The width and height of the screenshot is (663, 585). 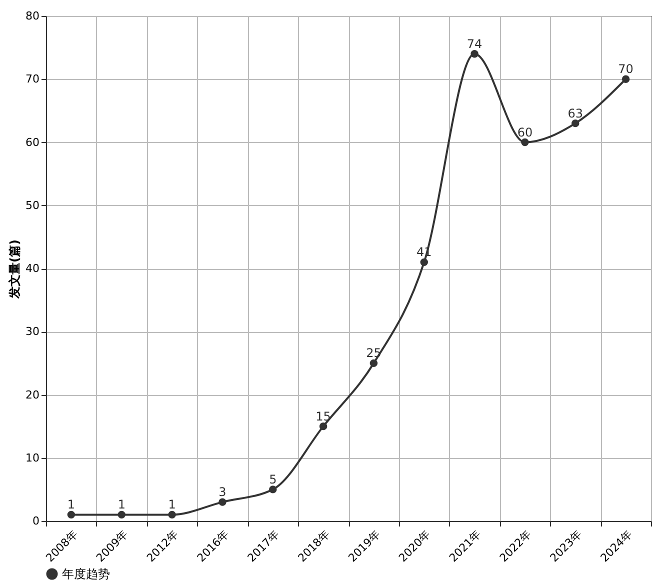 I want to click on data-label: 5, so click(x=273, y=479).